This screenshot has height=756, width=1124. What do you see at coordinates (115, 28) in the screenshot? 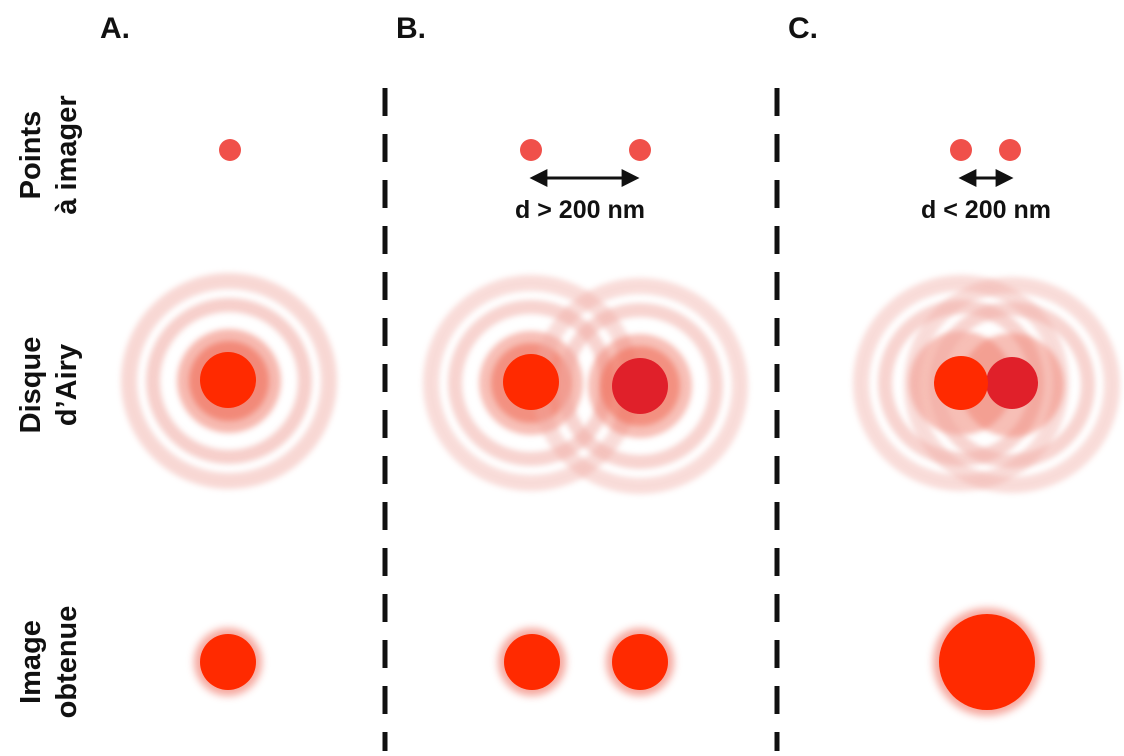
I see `panel-label-a: A.` at bounding box center [115, 28].